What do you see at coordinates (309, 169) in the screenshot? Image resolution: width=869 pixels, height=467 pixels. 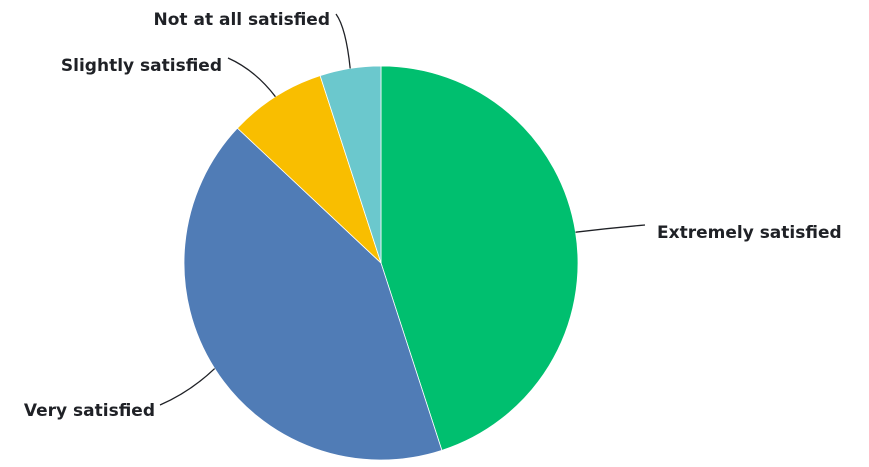 I see `slice-slightly-satisfied` at bounding box center [309, 169].